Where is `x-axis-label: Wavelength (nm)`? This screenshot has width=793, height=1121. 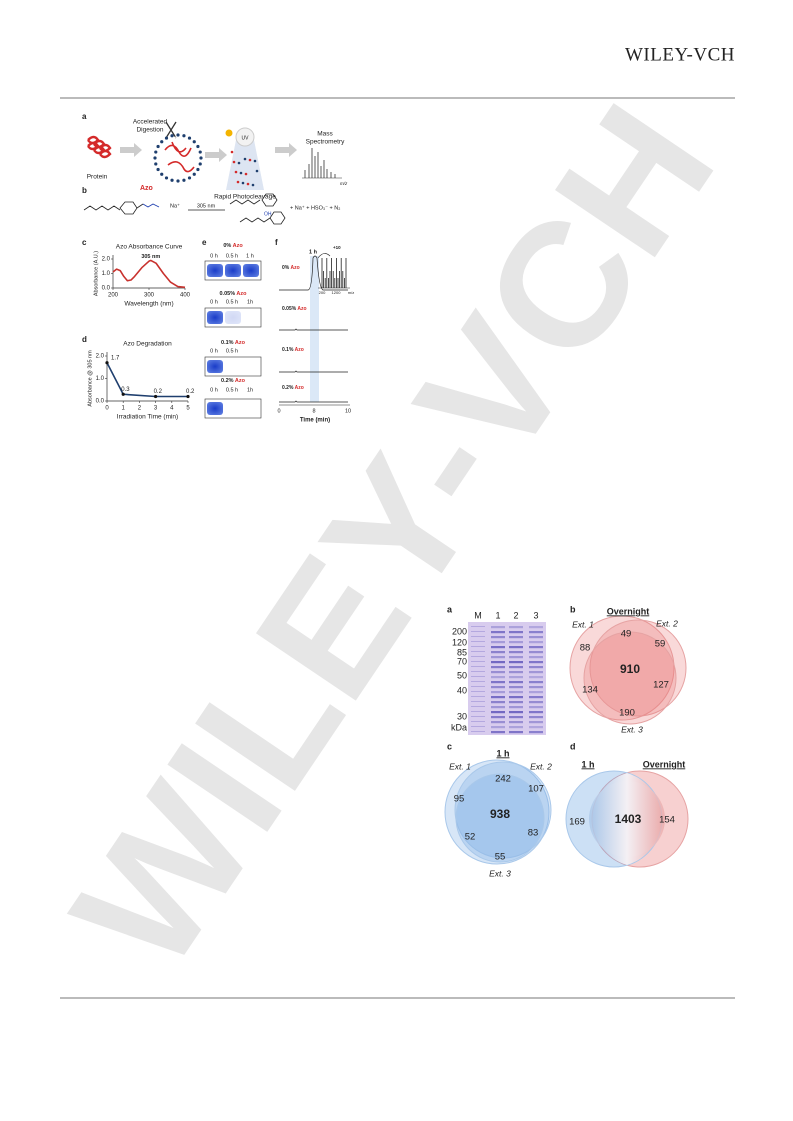 x-axis-label: Wavelength (nm) is located at coordinates (148, 304).